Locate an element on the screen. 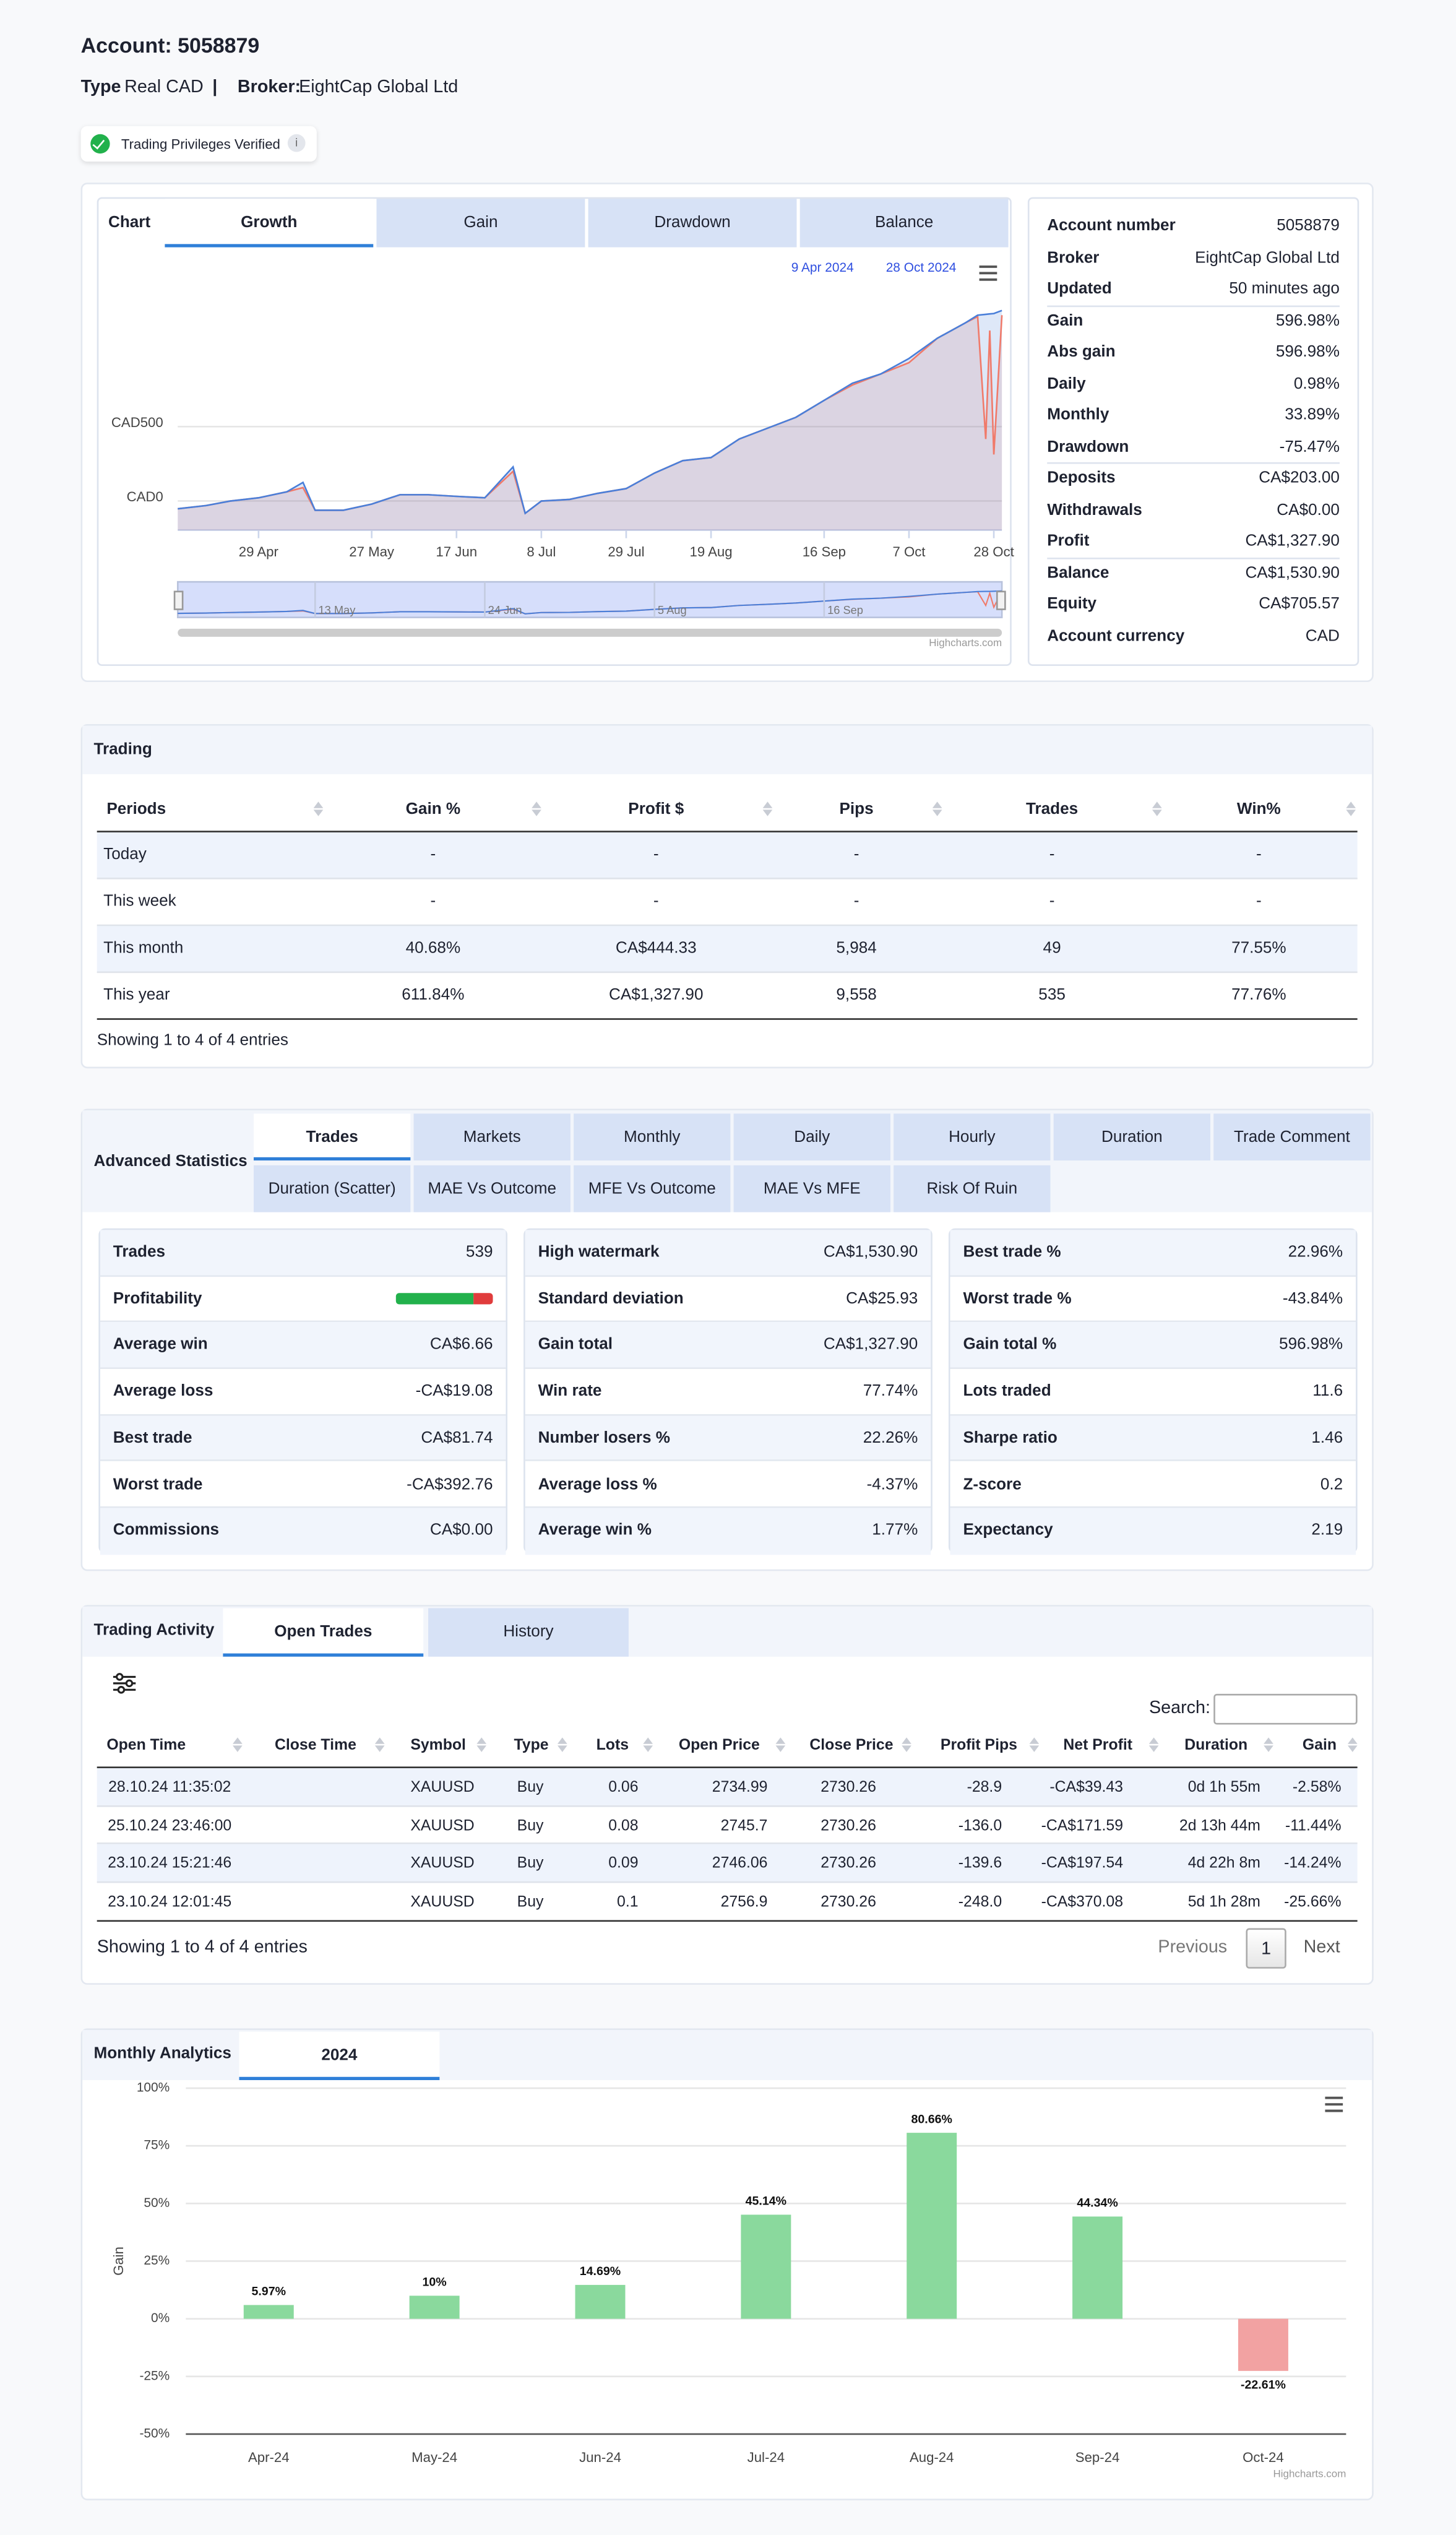 This screenshot has width=1456, height=2535. page-current: 1 is located at coordinates (1266, 1948).